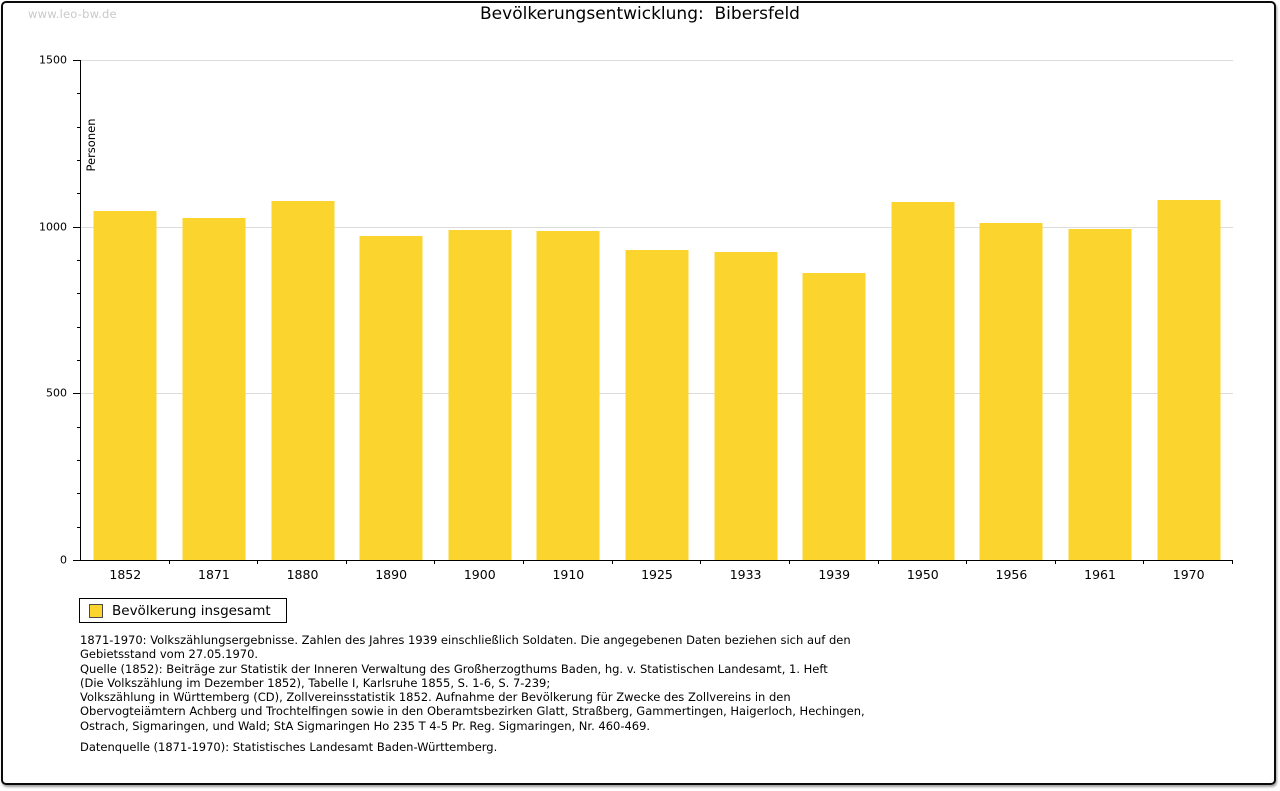 This screenshot has width=1280, height=791. Describe the element at coordinates (1011, 574) in the screenshot. I see `x-tick-label: 1956` at that location.